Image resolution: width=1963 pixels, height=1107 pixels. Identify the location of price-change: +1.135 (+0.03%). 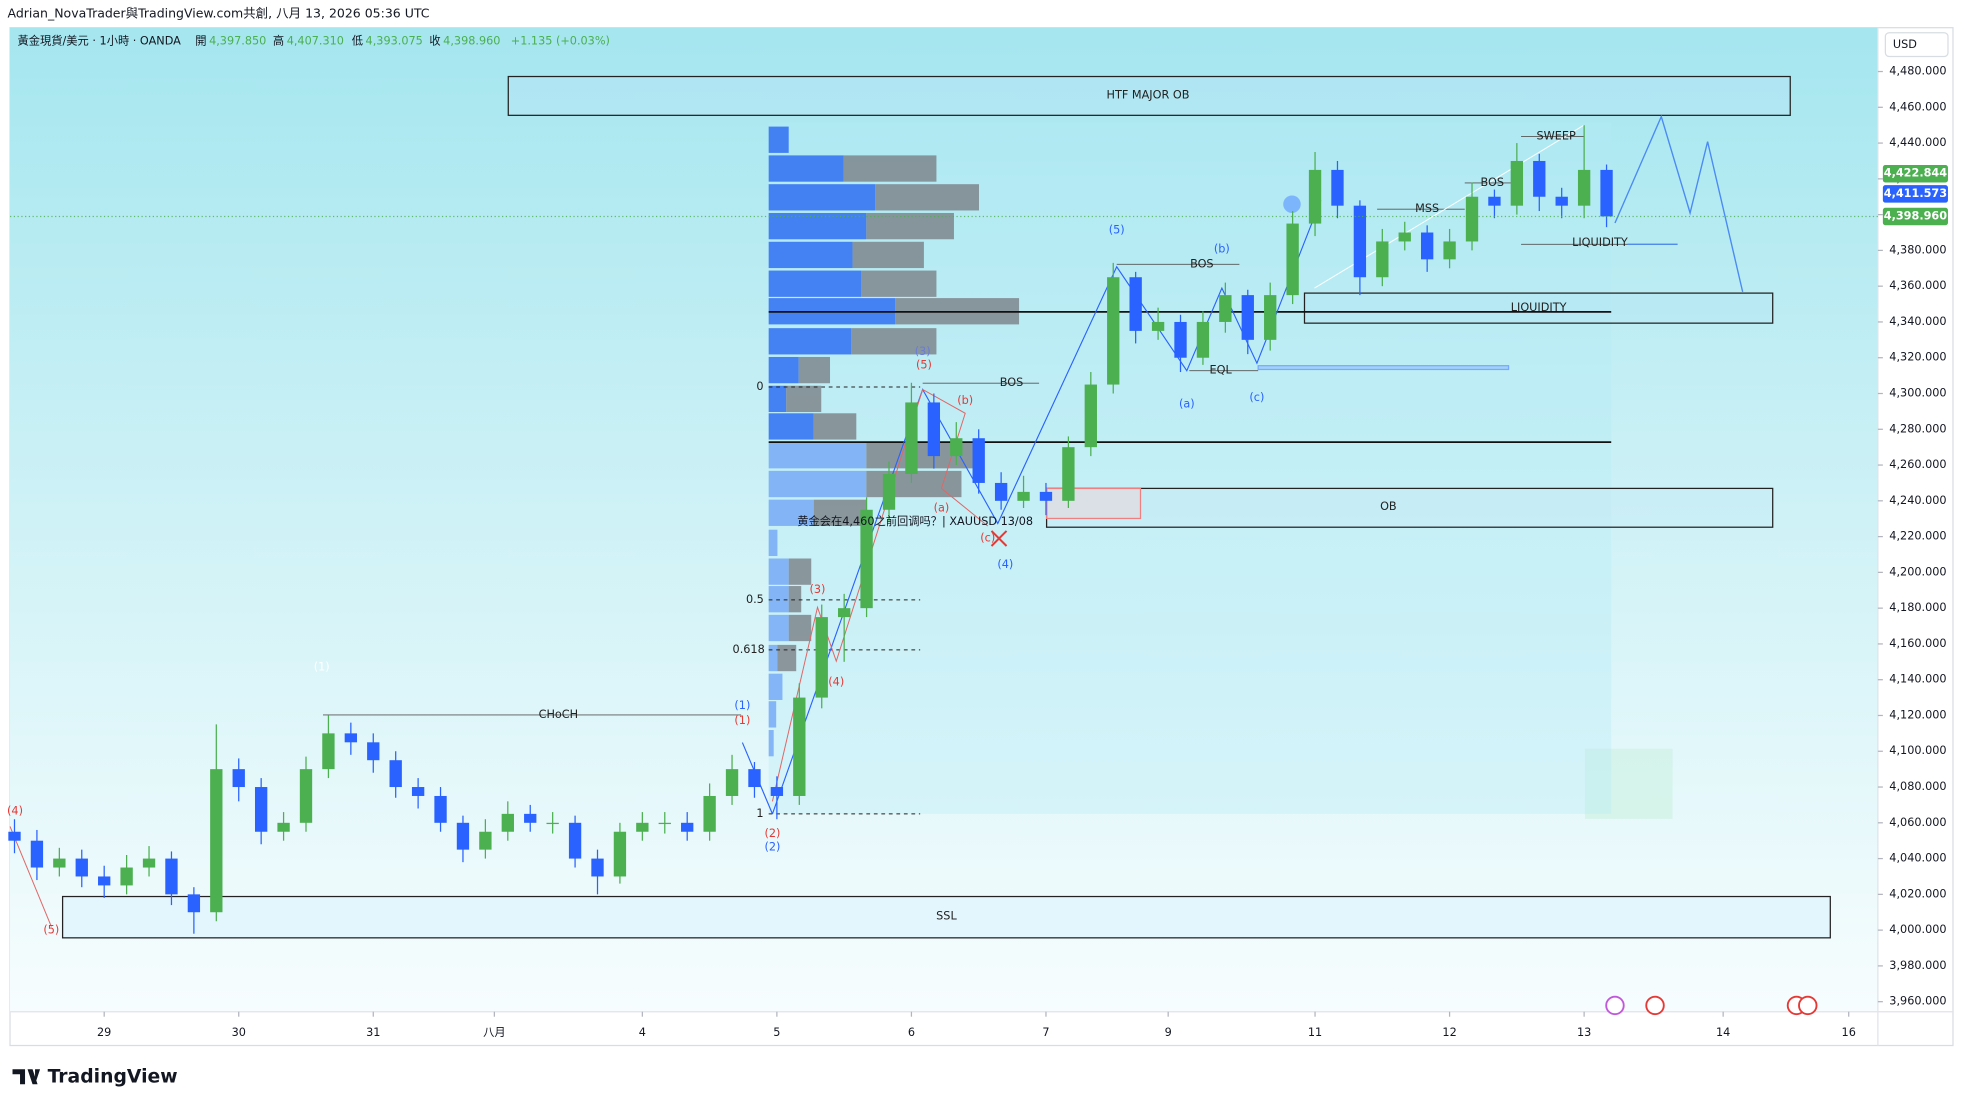
(560, 40).